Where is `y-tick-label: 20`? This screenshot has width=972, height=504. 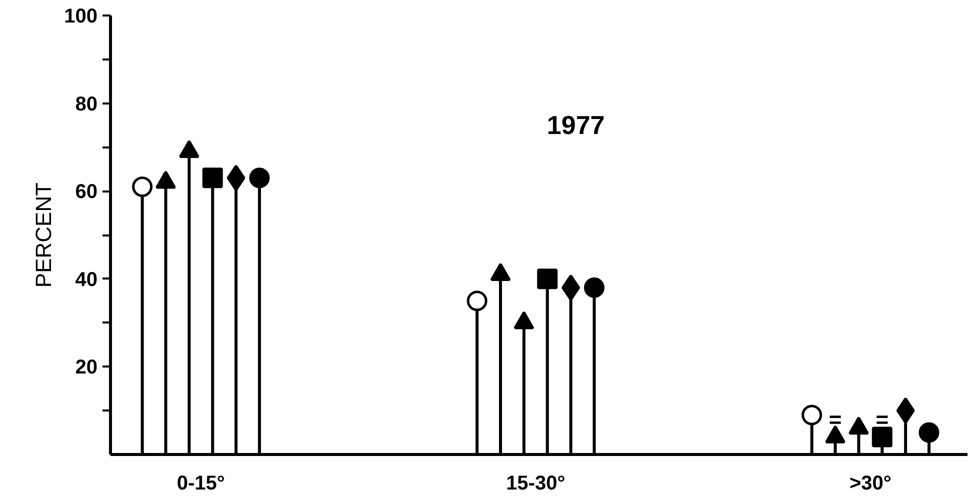
y-tick-label: 20 is located at coordinates (86, 367).